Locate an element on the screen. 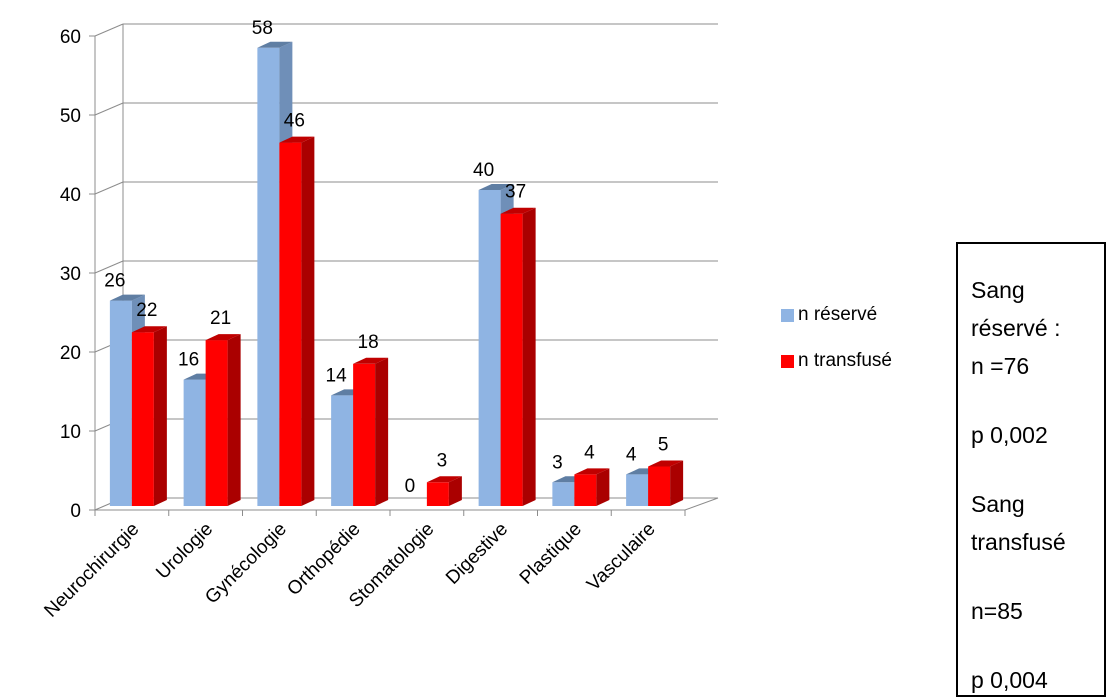  stats-reserved-label-2: réservé : is located at coordinates (1016, 328).